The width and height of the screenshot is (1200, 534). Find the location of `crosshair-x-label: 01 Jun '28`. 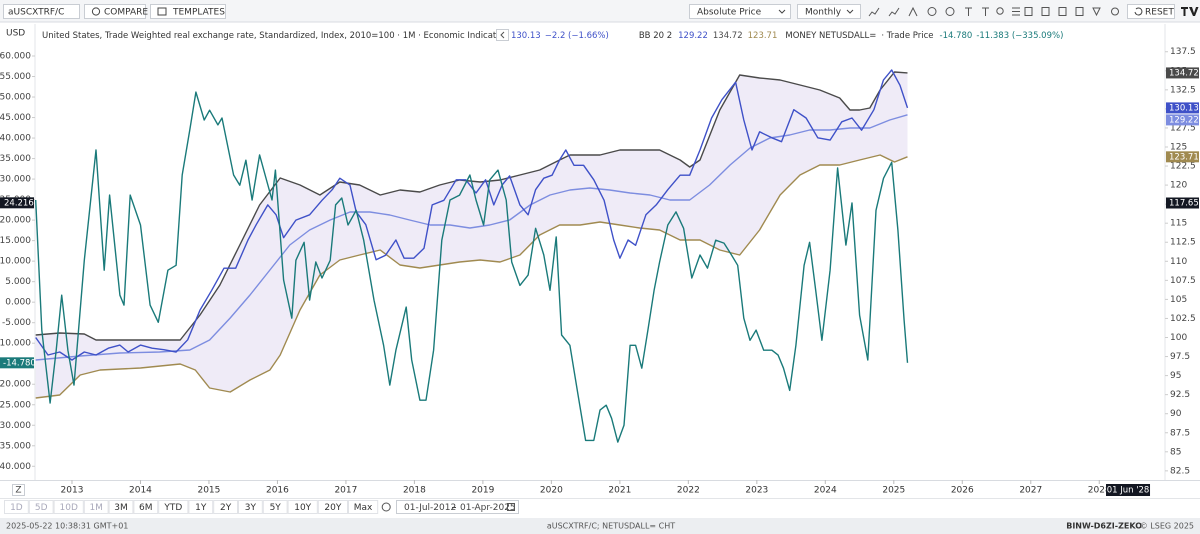

crosshair-x-label: 01 Jun '28 is located at coordinates (1128, 491).